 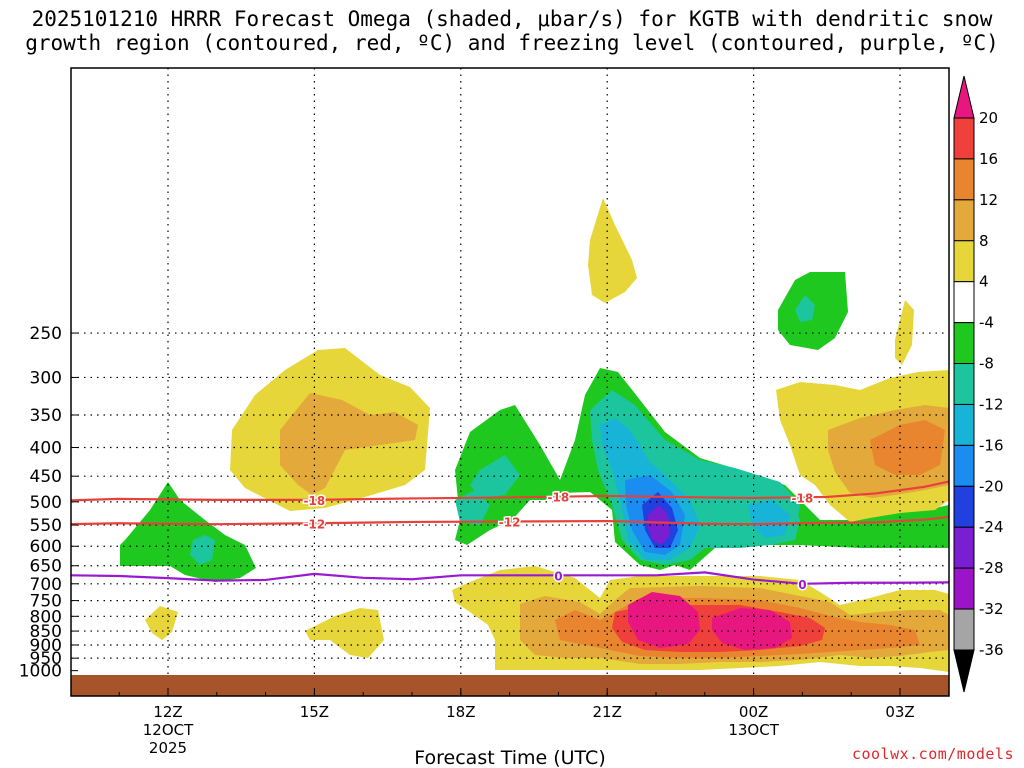 What do you see at coordinates (991, 609) in the screenshot?
I see `colorbar-label: -32` at bounding box center [991, 609].